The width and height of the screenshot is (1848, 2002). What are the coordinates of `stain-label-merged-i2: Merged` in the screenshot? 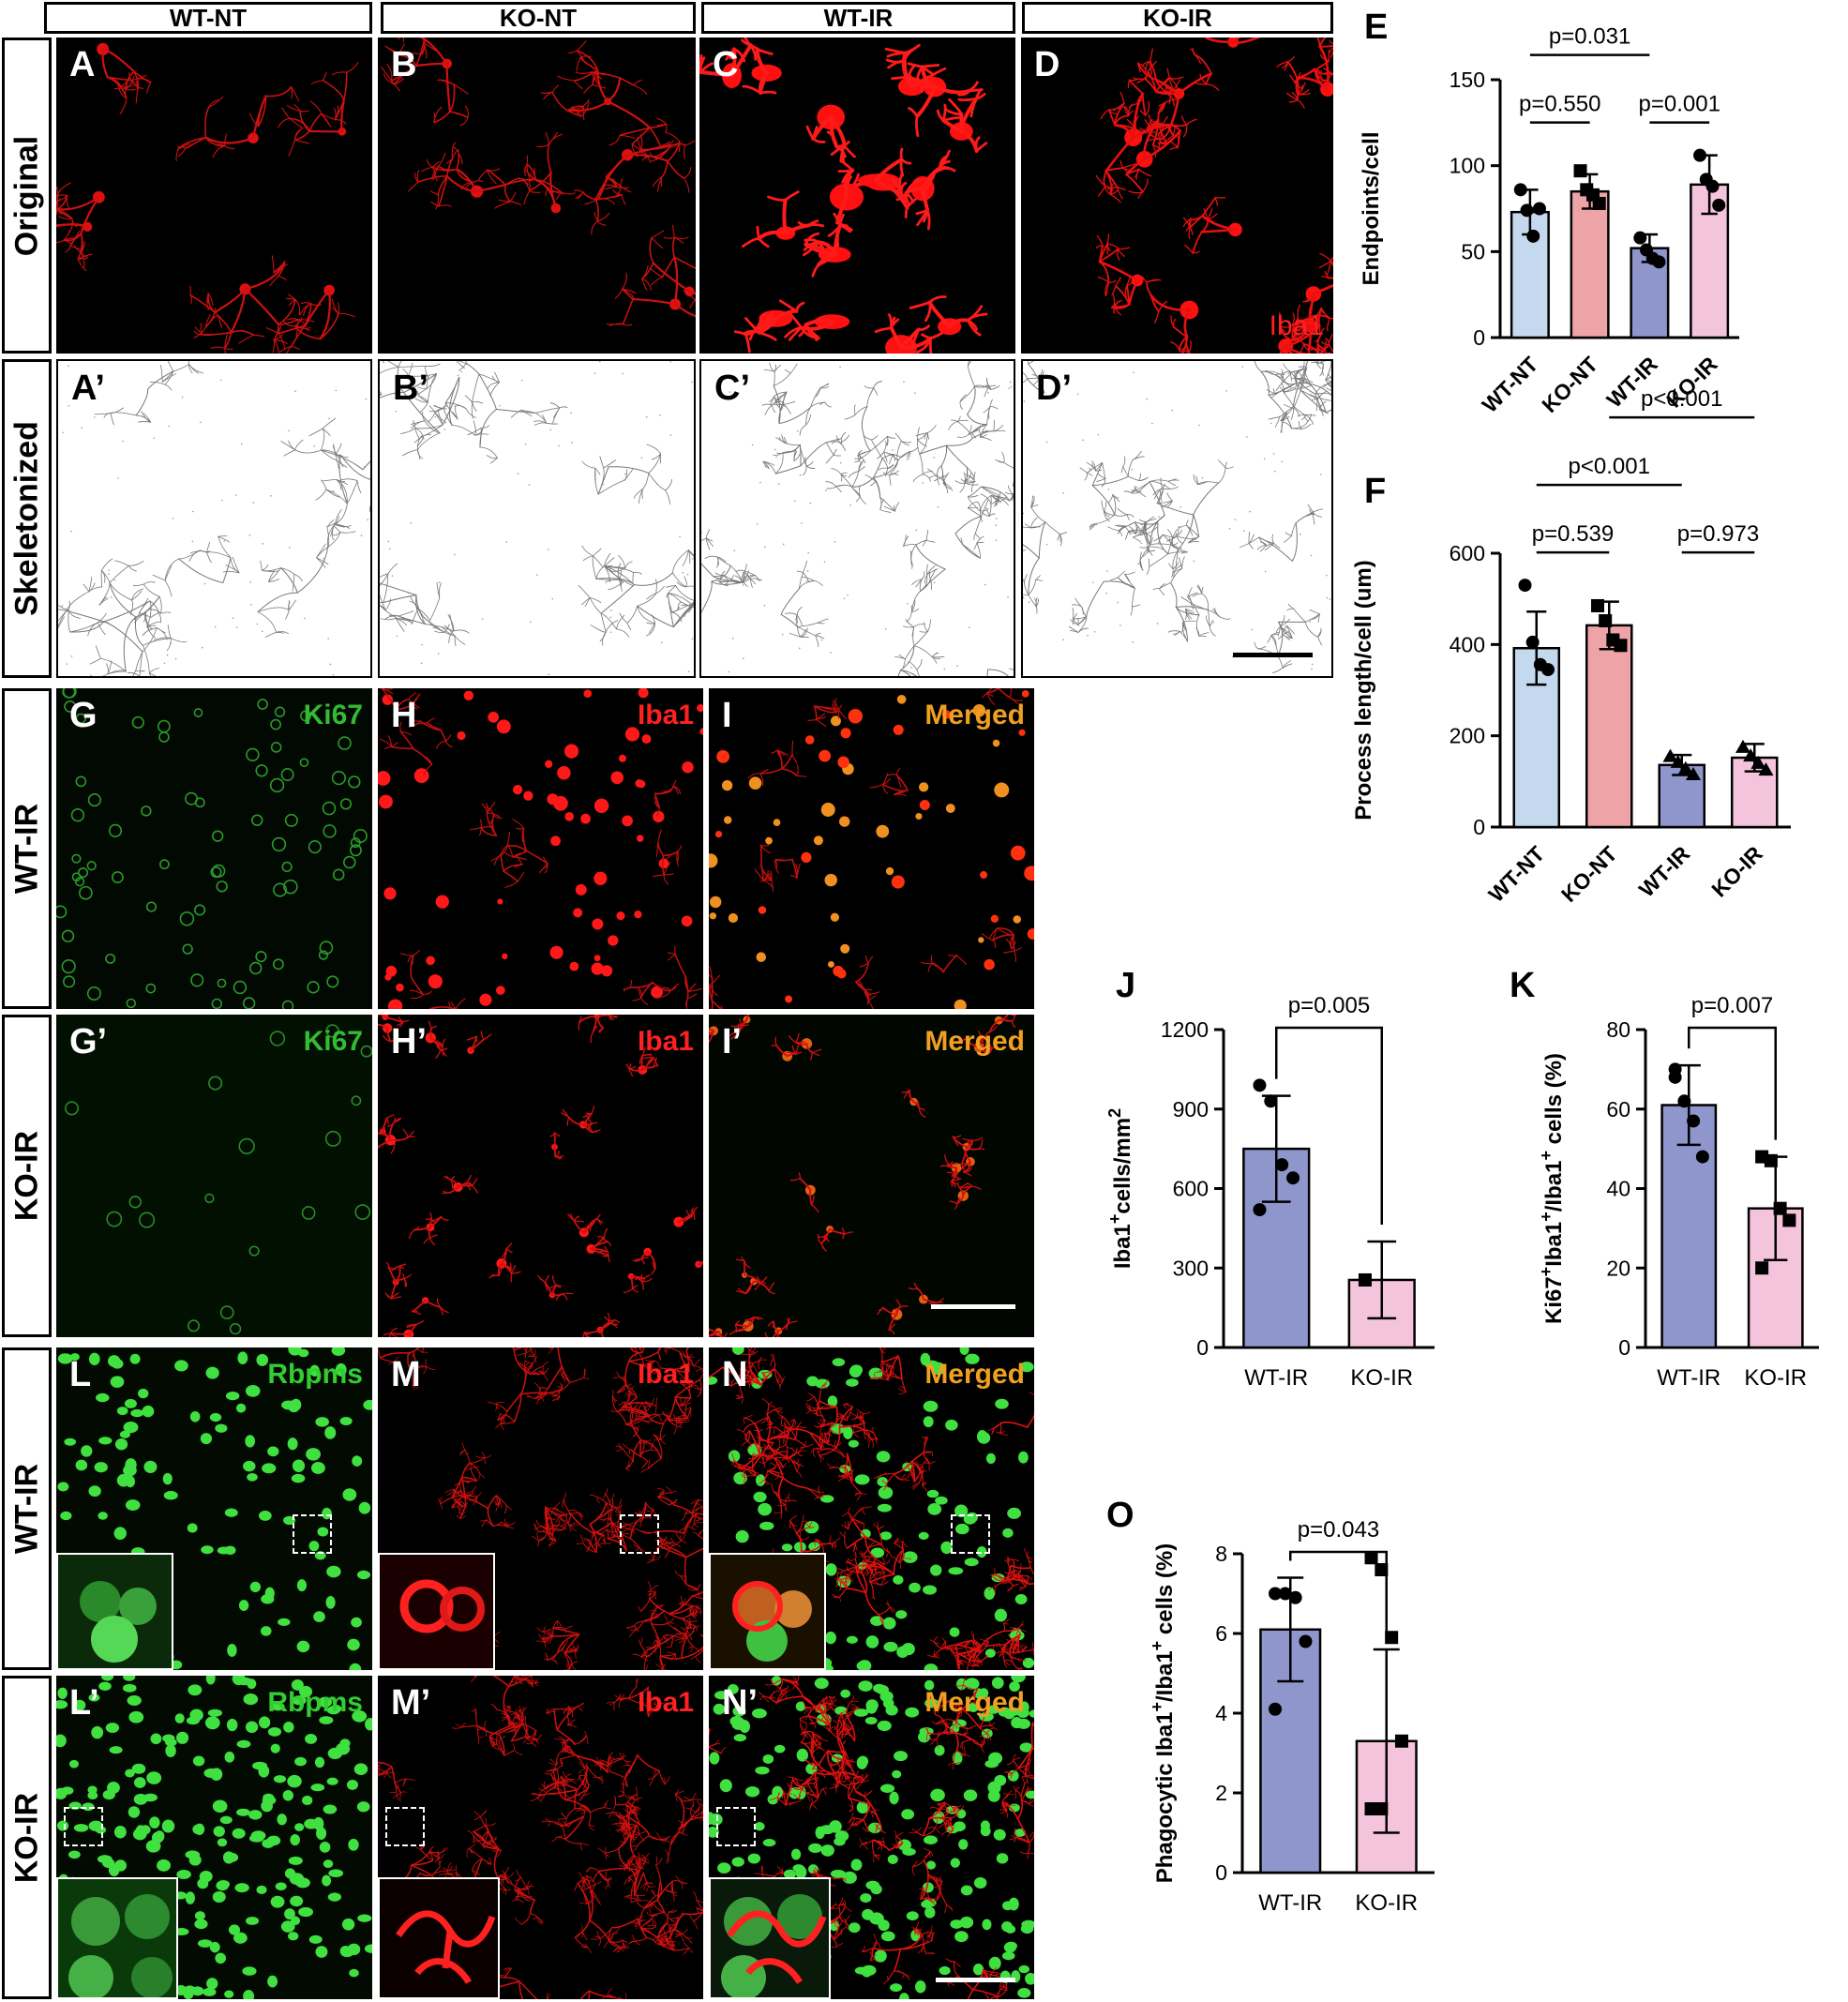 It's located at (974, 1041).